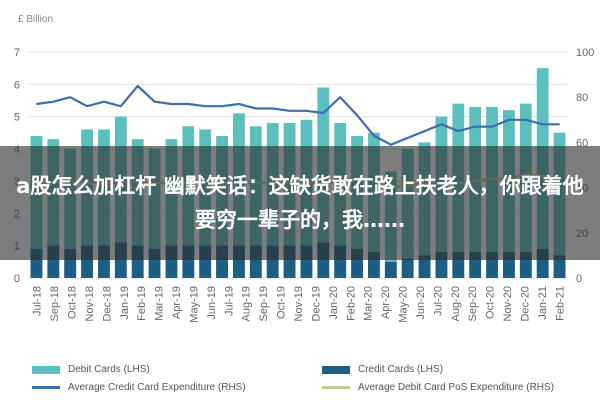 The width and height of the screenshot is (600, 400). What do you see at coordinates (404, 304) in the screenshot?
I see `x-tick-label: May-20` at bounding box center [404, 304].